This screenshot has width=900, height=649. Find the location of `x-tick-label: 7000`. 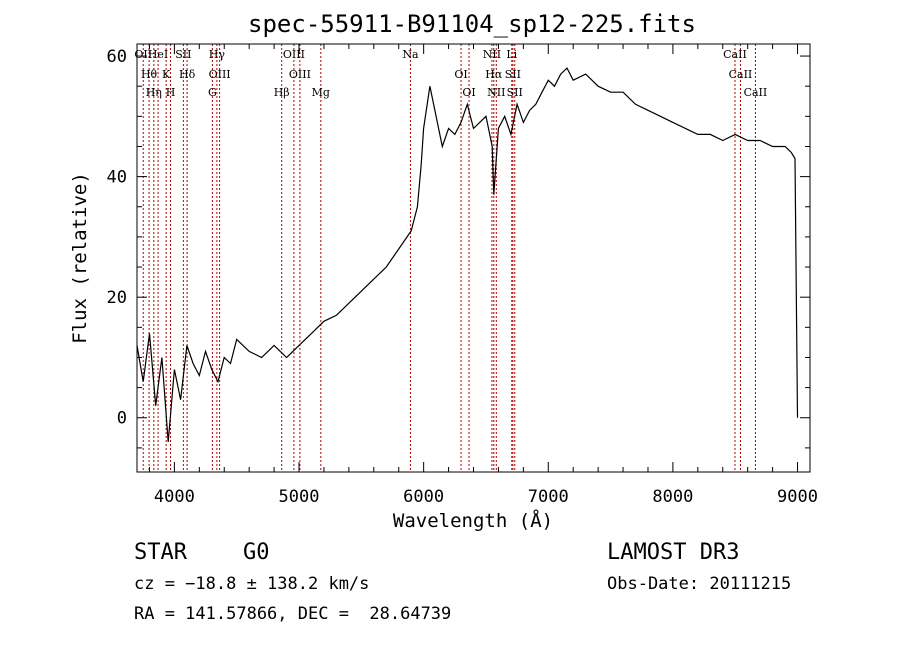

x-tick-label: 7000 is located at coordinates (548, 497).